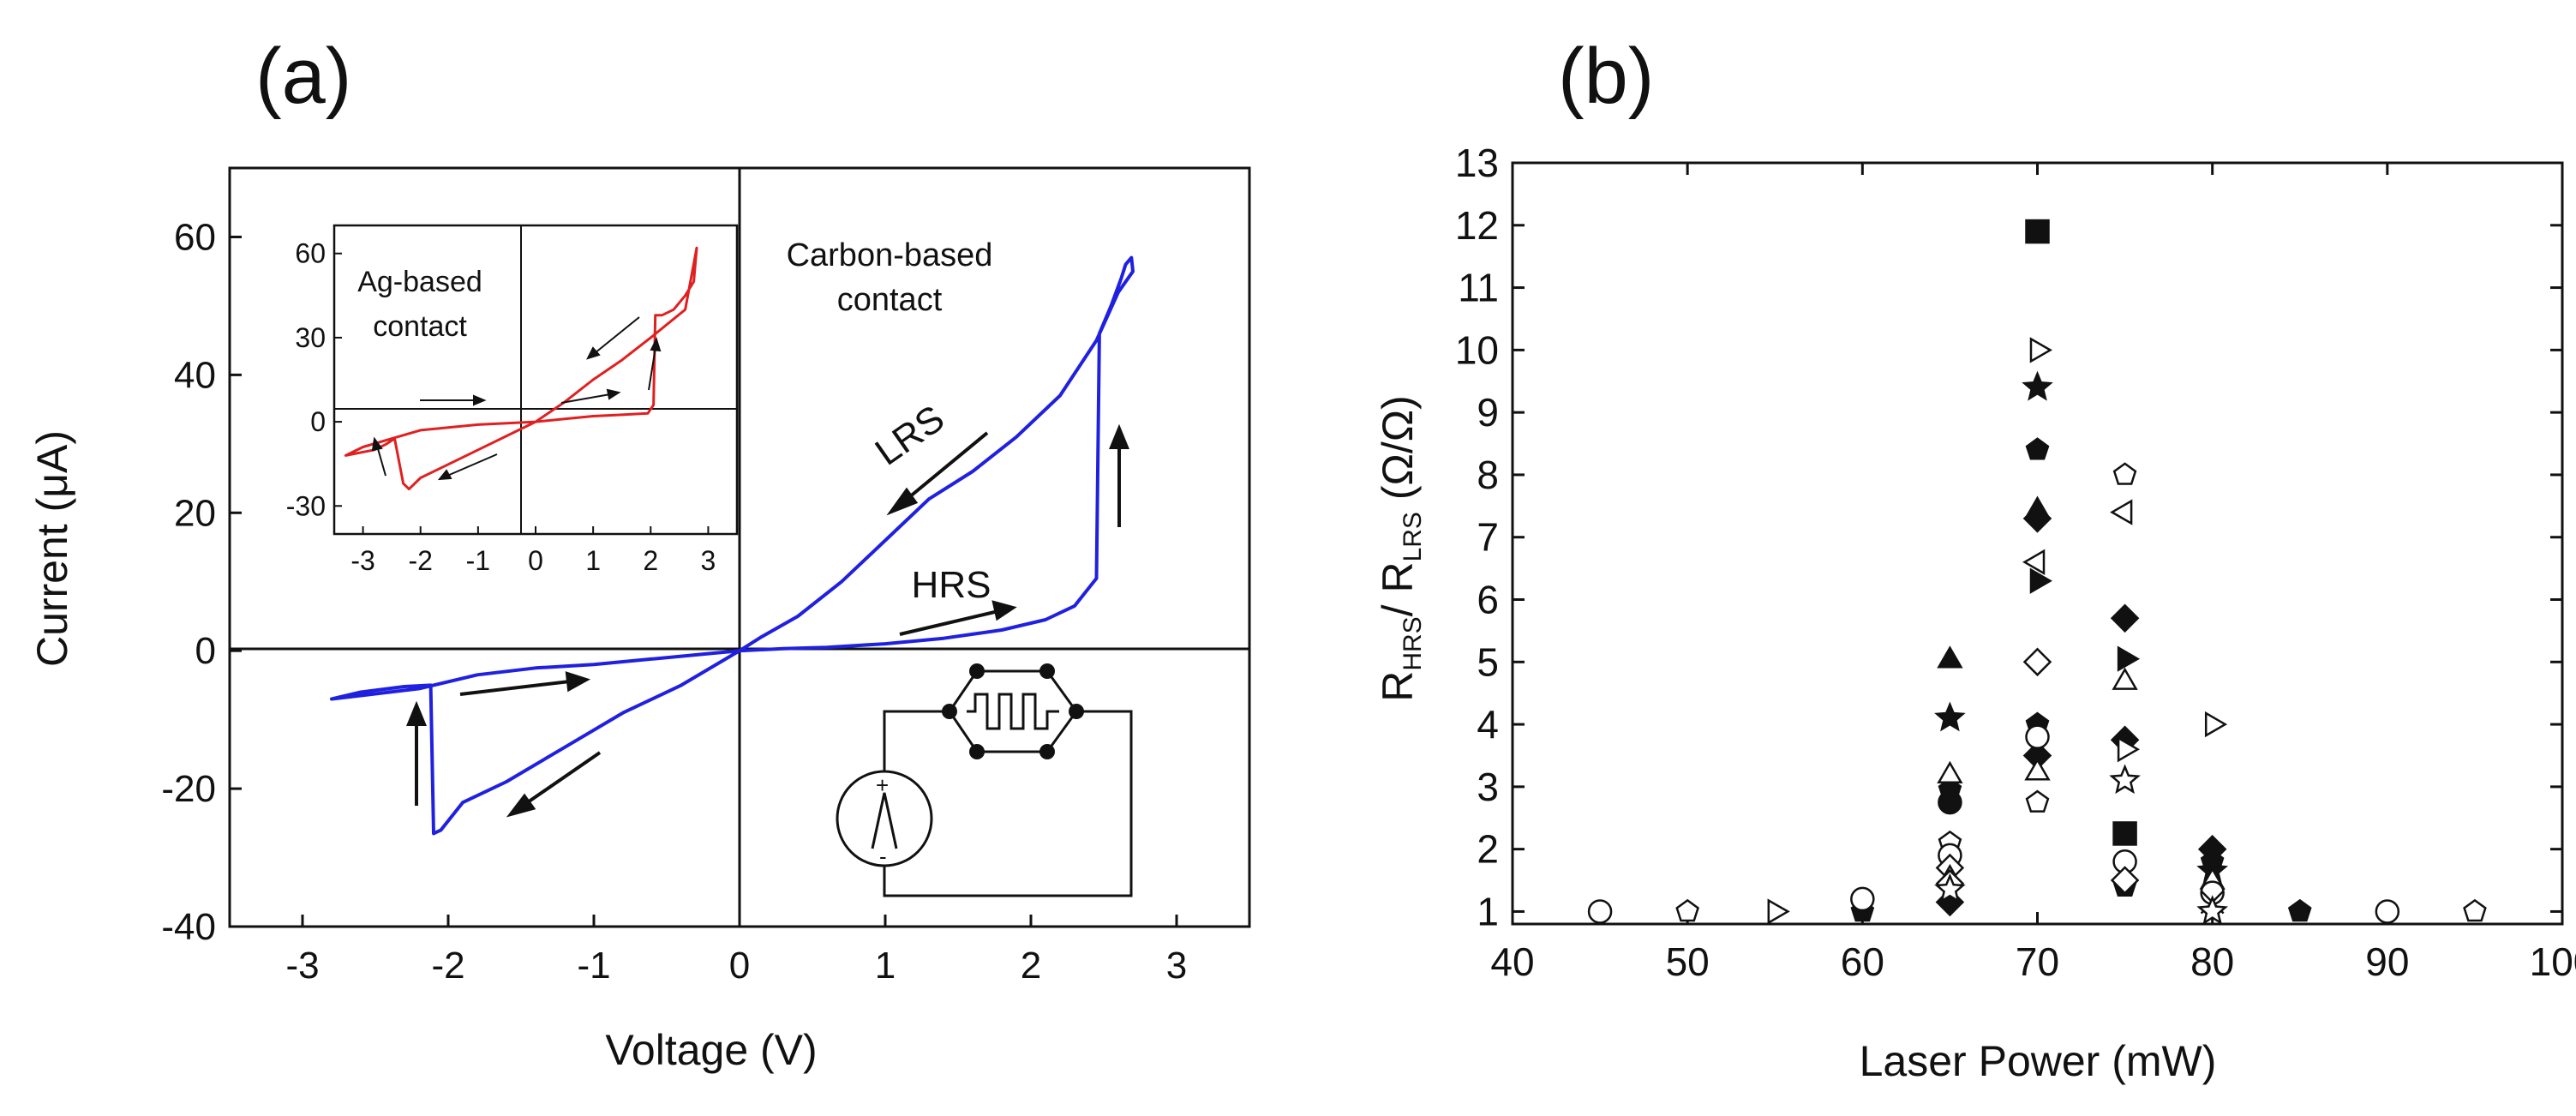 The width and height of the screenshot is (2576, 1116). What do you see at coordinates (767, 620) in the screenshot?
I see `panel-a-arrows` at bounding box center [767, 620].